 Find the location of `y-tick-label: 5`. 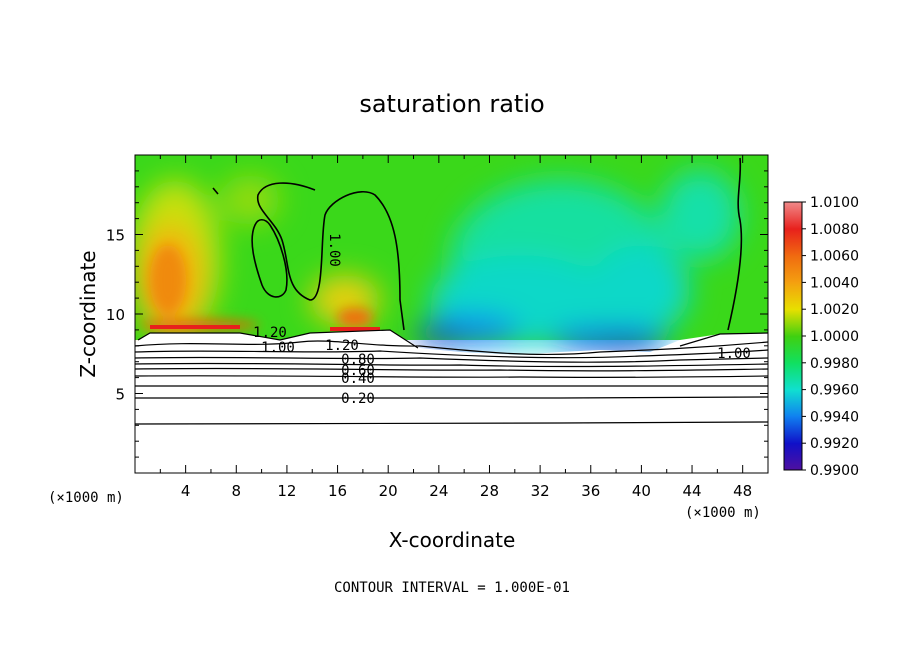

y-tick-label: 5 is located at coordinates (120, 395).